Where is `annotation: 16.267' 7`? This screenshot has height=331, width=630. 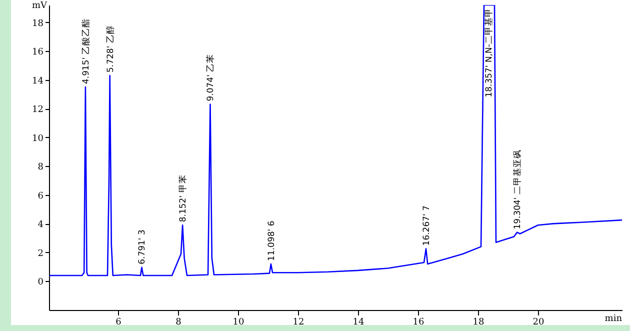
annotation: 16.267' 7 is located at coordinates (427, 226).